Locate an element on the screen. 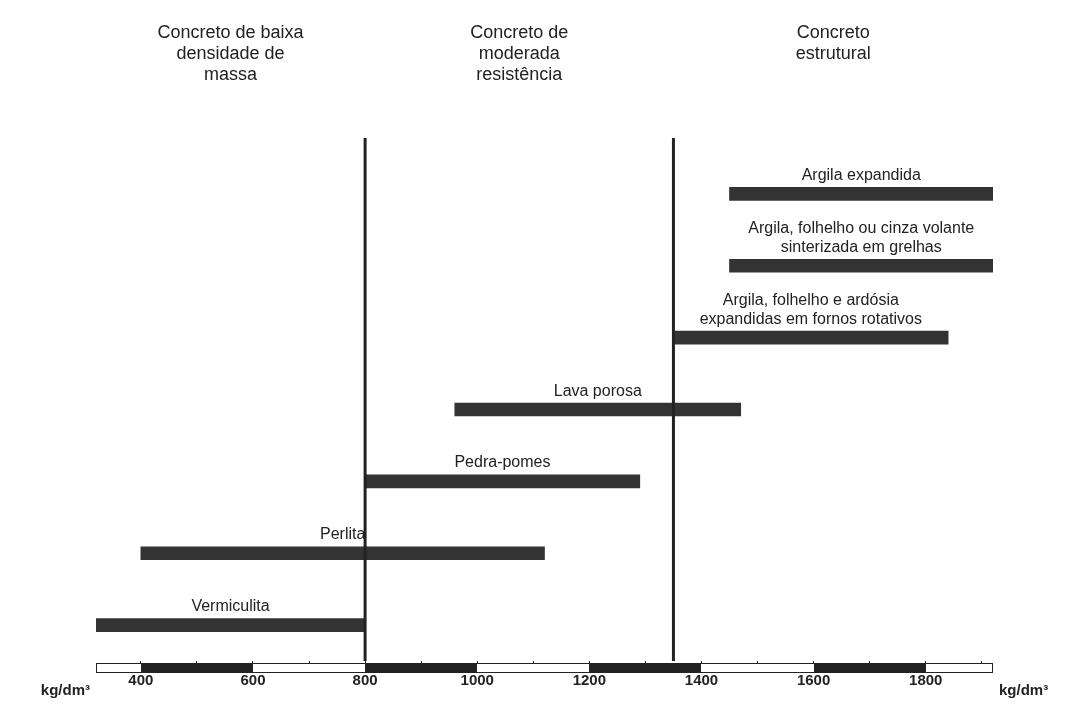  x-tick-label: 1000 is located at coordinates (477, 680).